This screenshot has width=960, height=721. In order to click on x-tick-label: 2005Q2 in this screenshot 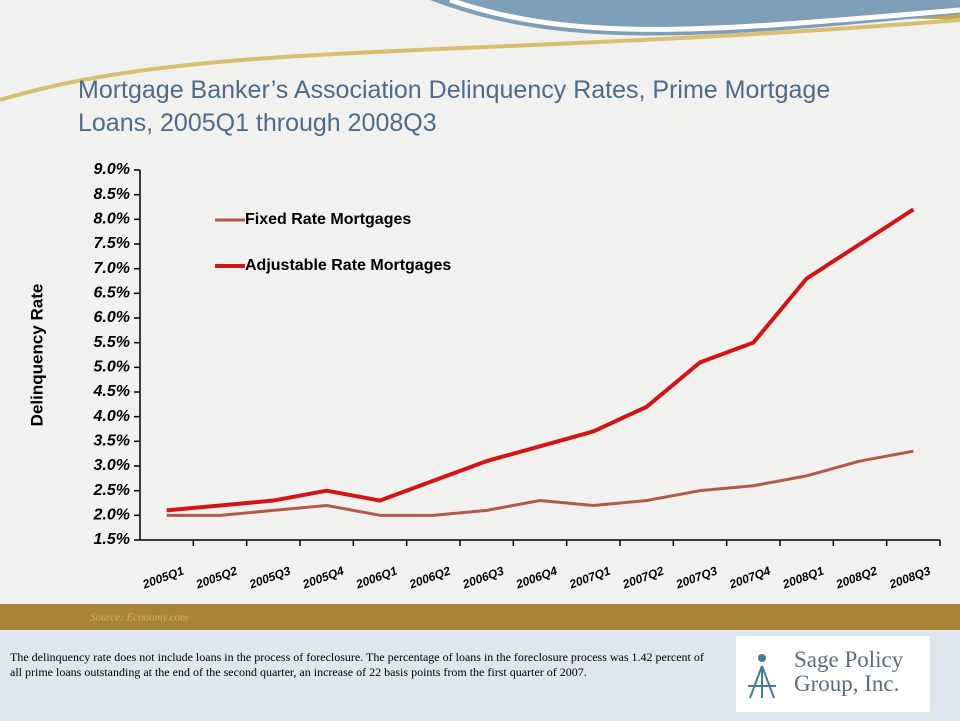, I will do `click(216, 578)`.